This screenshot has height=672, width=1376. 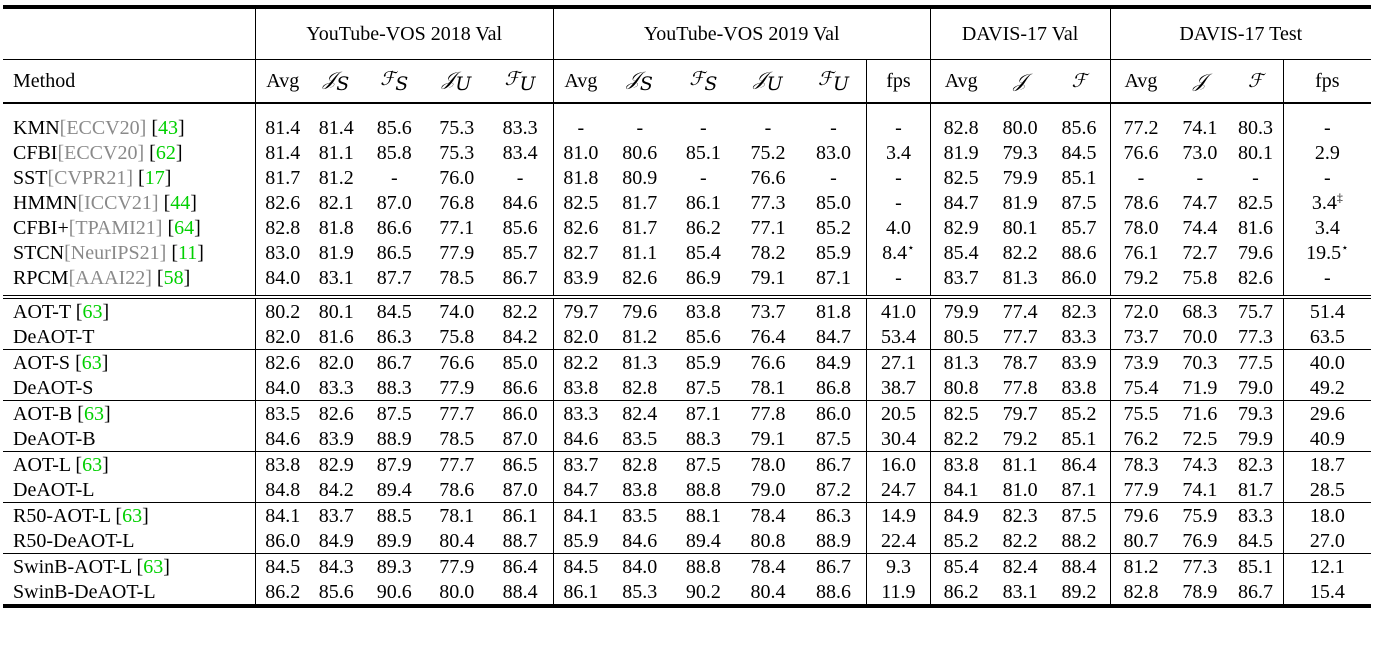 I want to click on cell-value: 78.9, so click(x=1200, y=591).